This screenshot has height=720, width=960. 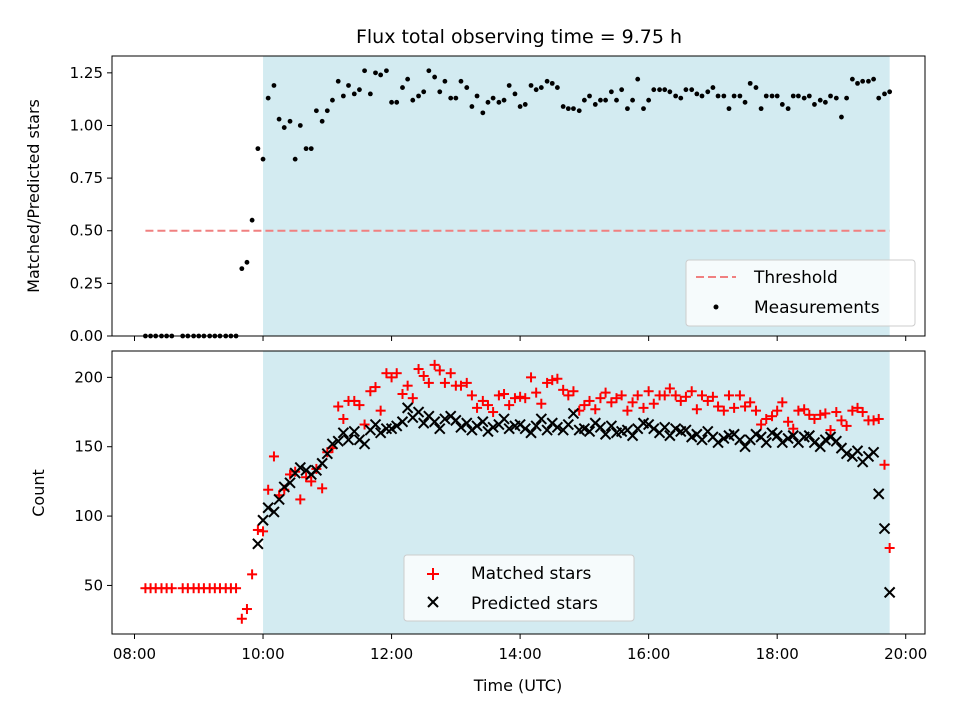 What do you see at coordinates (262, 654) in the screenshot?
I see `xtick-label: 10:00` at bounding box center [262, 654].